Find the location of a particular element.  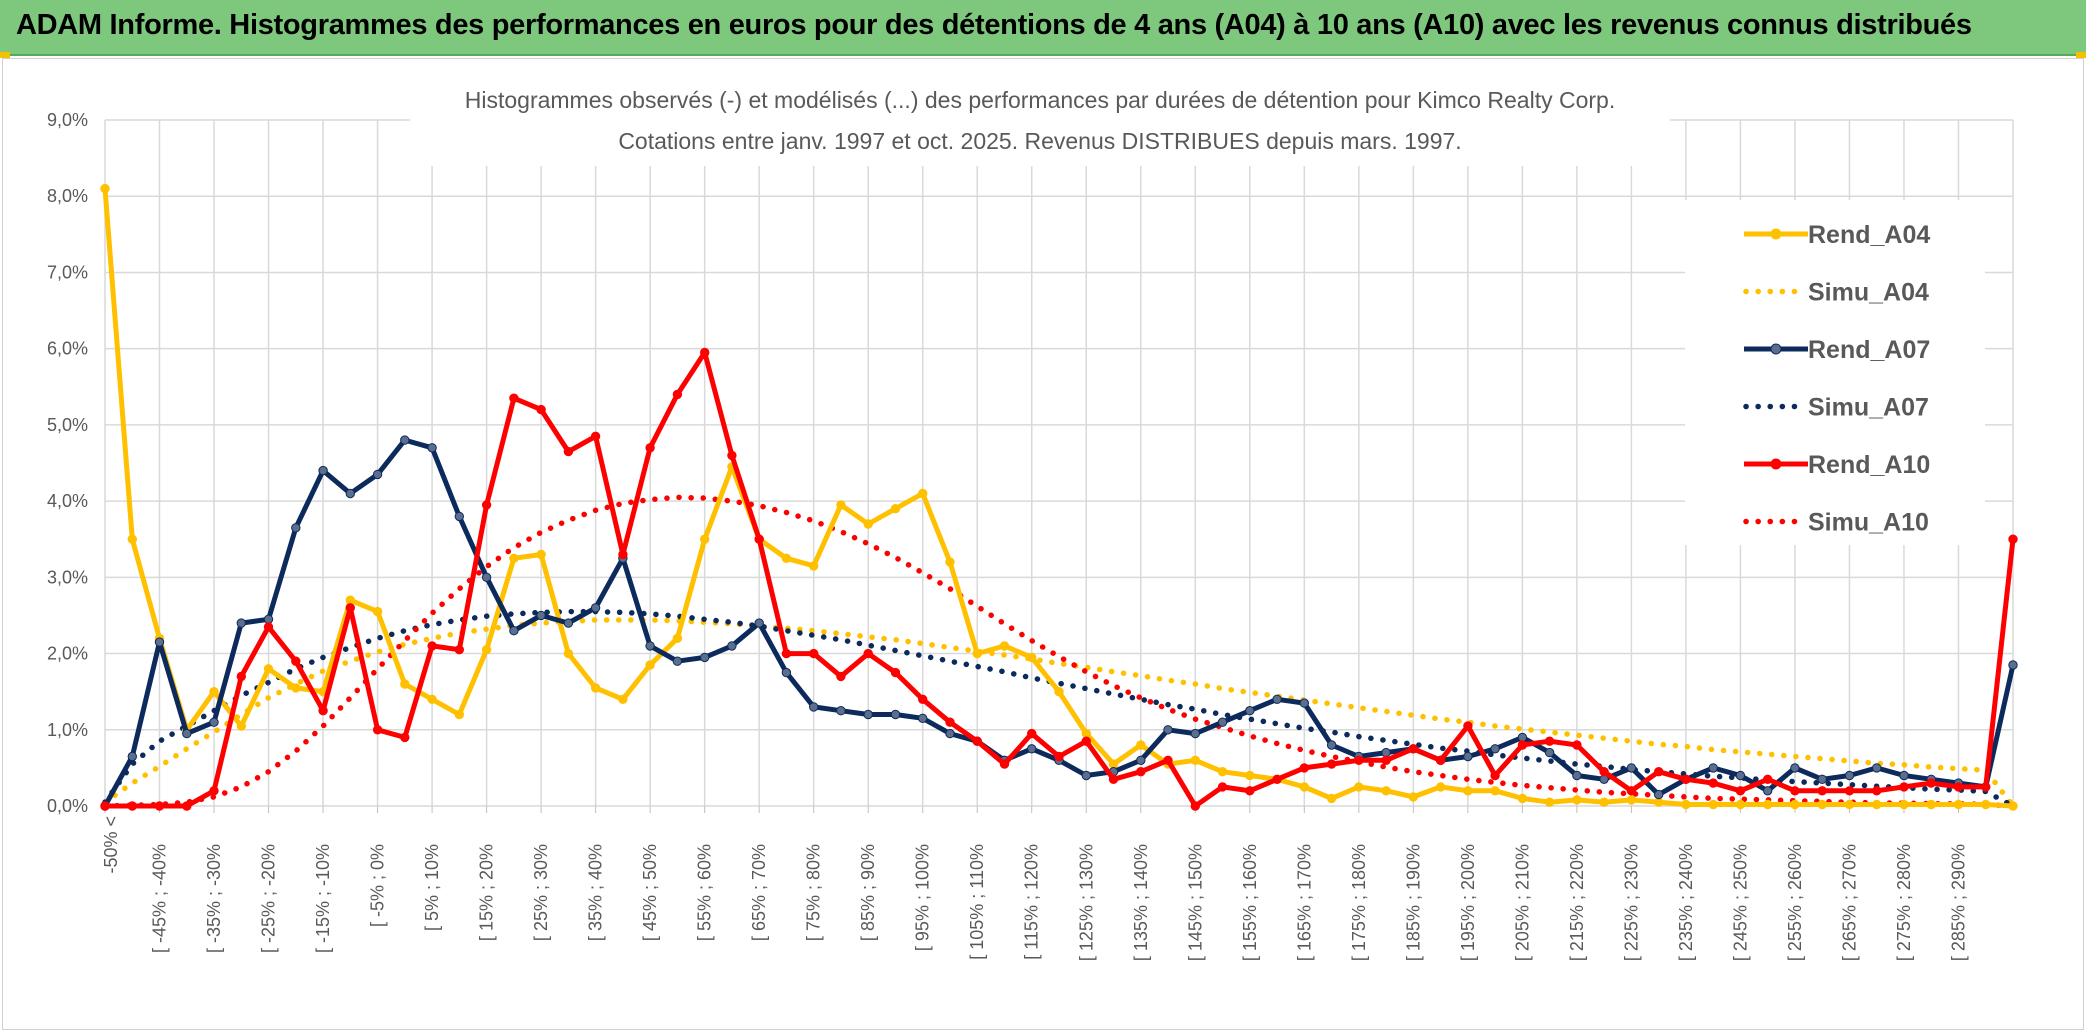

legend-marker is located at coordinates (1776, 349).